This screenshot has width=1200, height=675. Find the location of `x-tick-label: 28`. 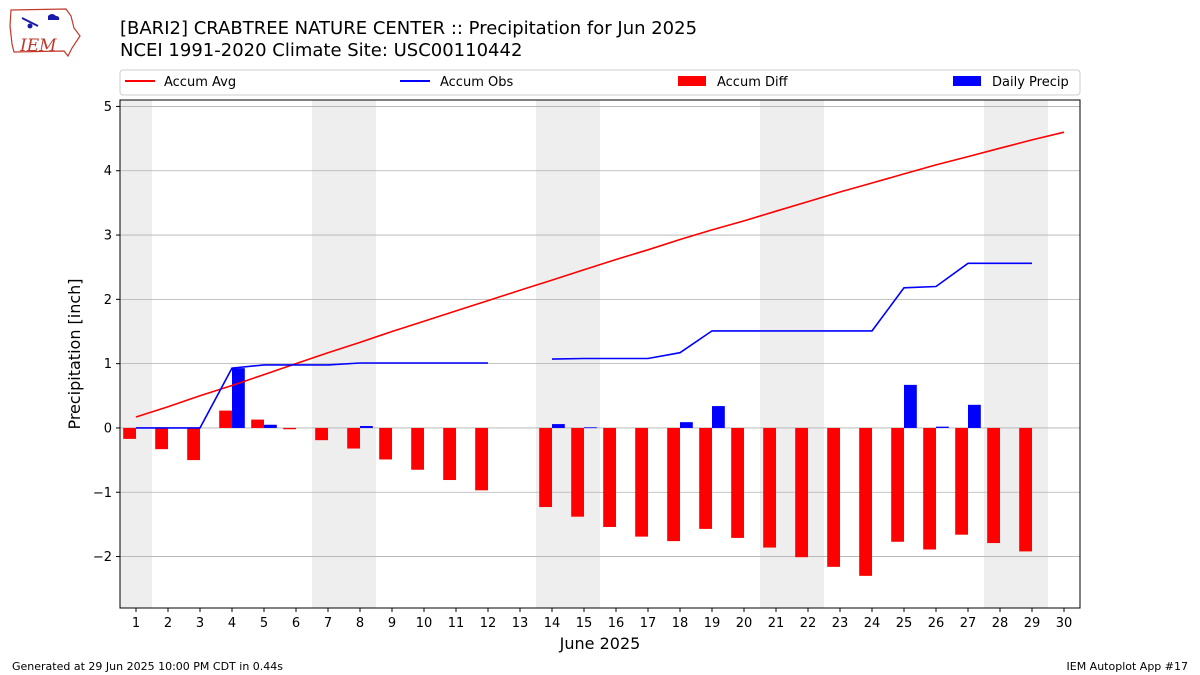

x-tick-label: 28 is located at coordinates (1000, 623).